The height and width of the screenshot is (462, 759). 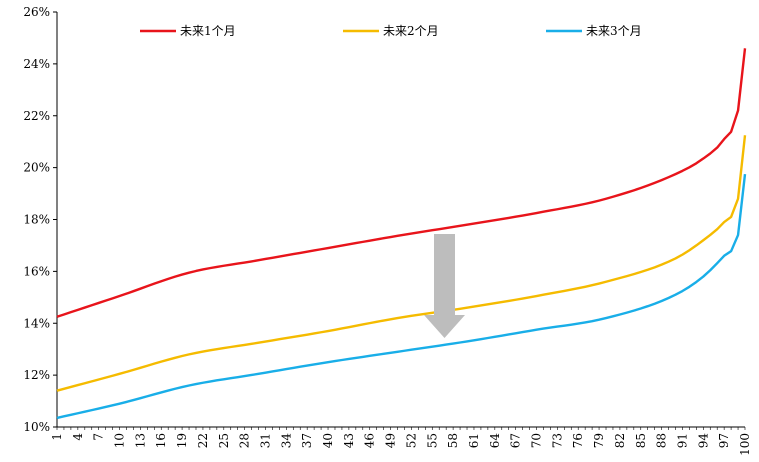 I want to click on x-tick-label: 76, so click(x=578, y=440).